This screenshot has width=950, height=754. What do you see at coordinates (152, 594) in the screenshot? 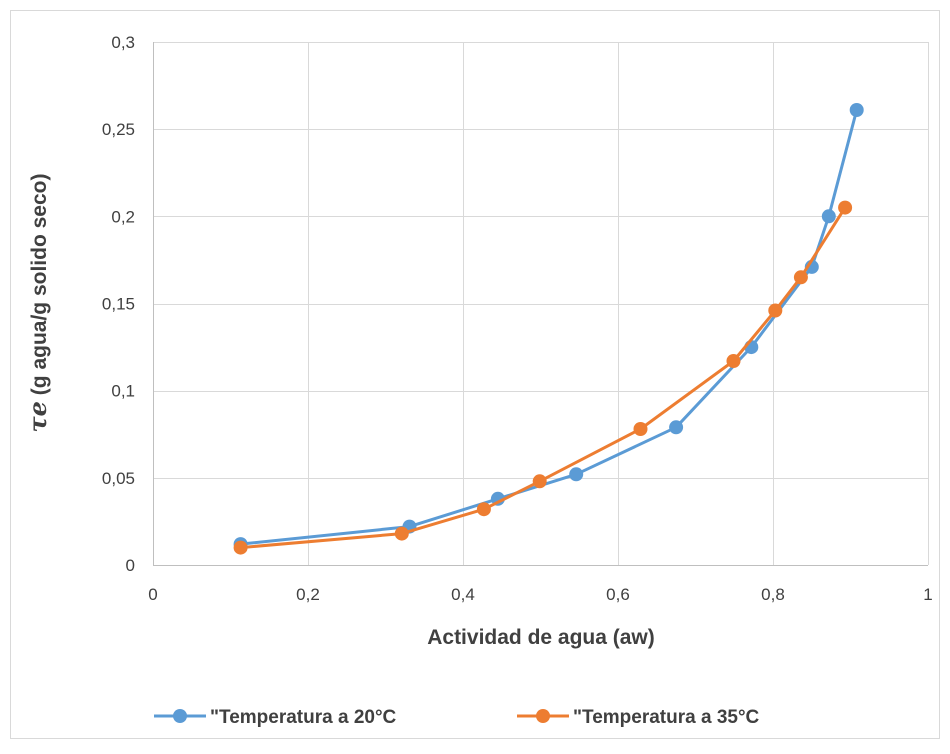
I see `x-tick-label: 0` at bounding box center [152, 594].